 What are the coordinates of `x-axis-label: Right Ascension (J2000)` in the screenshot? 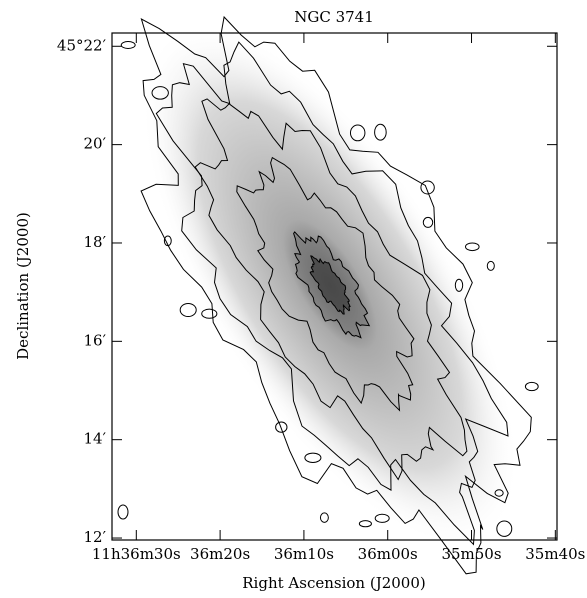 It's located at (333, 583).